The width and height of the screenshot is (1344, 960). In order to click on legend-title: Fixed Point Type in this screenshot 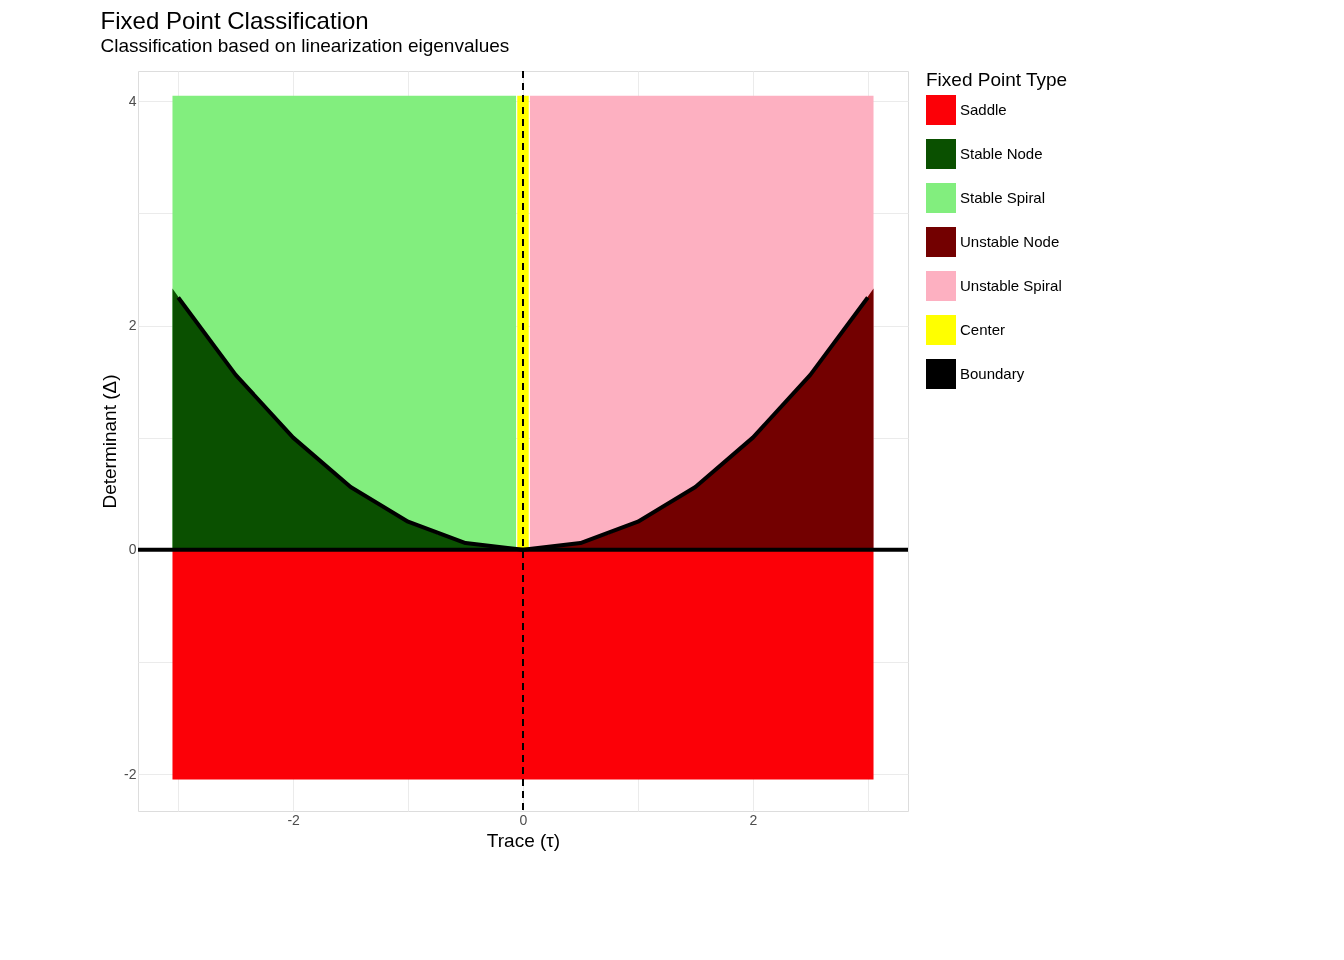, I will do `click(997, 79)`.